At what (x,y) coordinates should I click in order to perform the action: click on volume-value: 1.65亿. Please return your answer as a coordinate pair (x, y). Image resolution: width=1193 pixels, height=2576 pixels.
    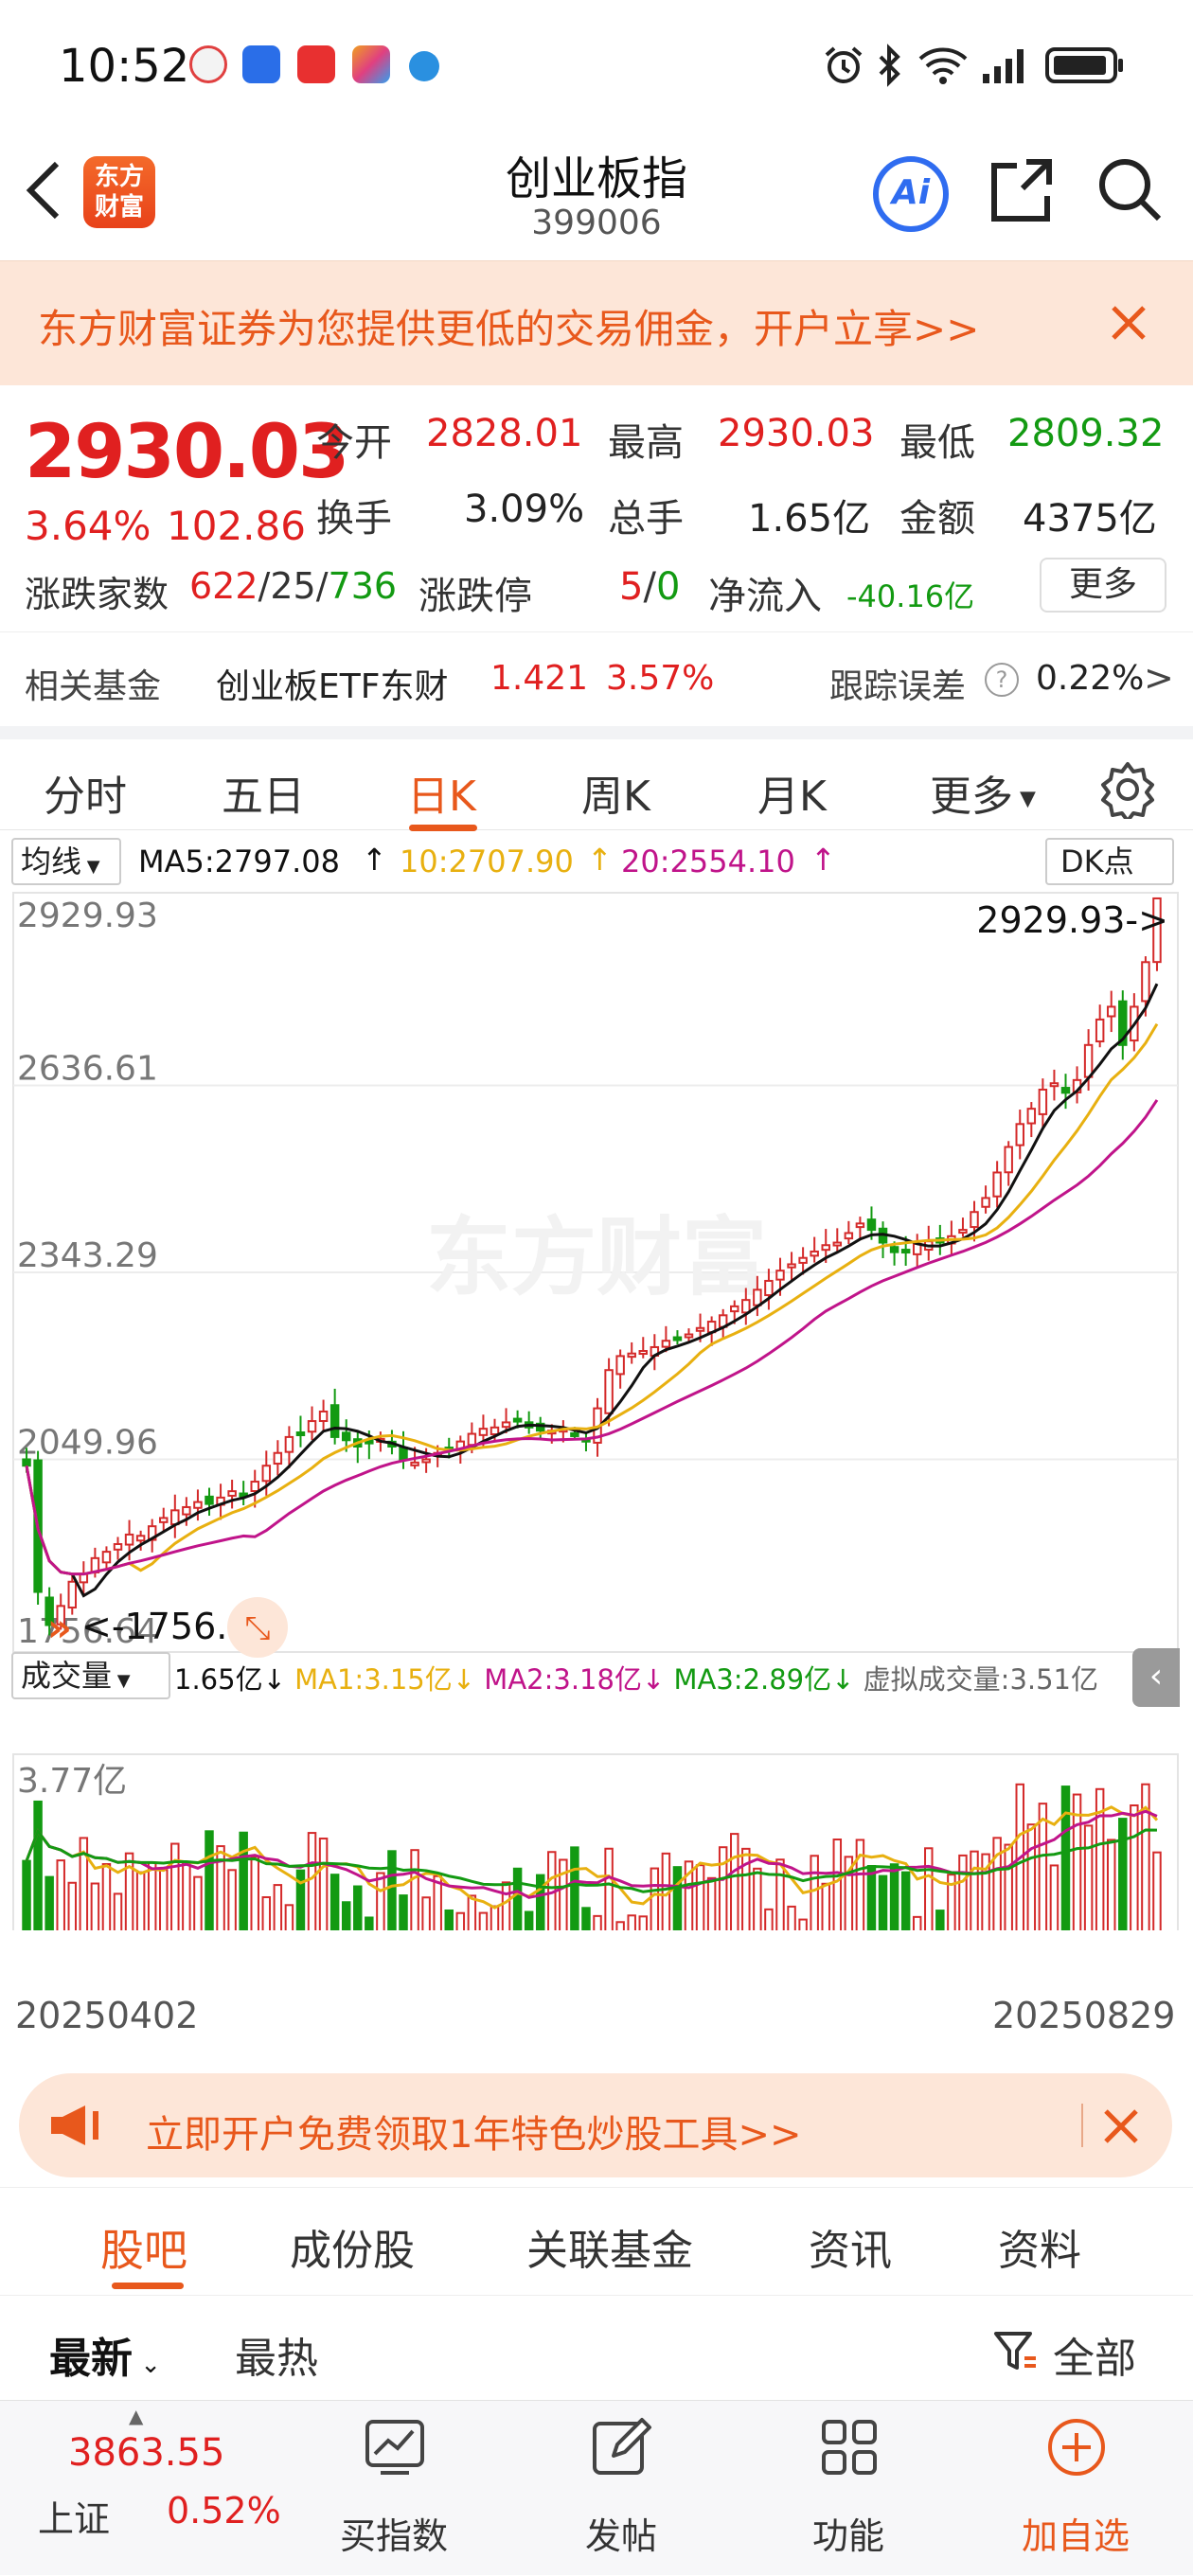
    Looking at the image, I should click on (809, 519).